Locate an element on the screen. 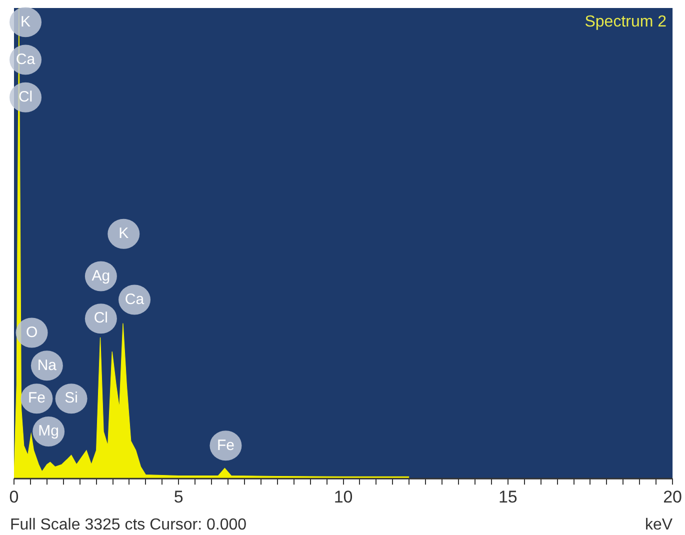 The width and height of the screenshot is (685, 535). x-tick-label: 20 is located at coordinates (672, 496).